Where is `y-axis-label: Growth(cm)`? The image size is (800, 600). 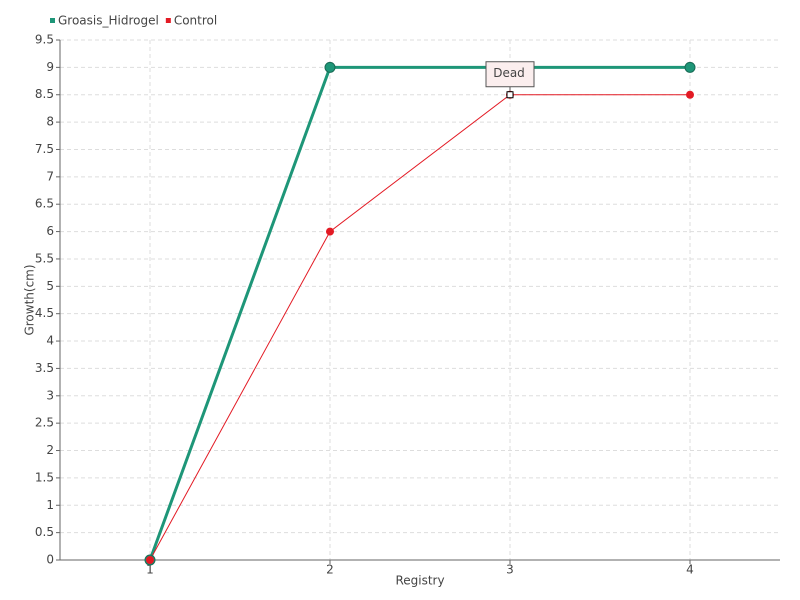
y-axis-label: Growth(cm) is located at coordinates (30, 299).